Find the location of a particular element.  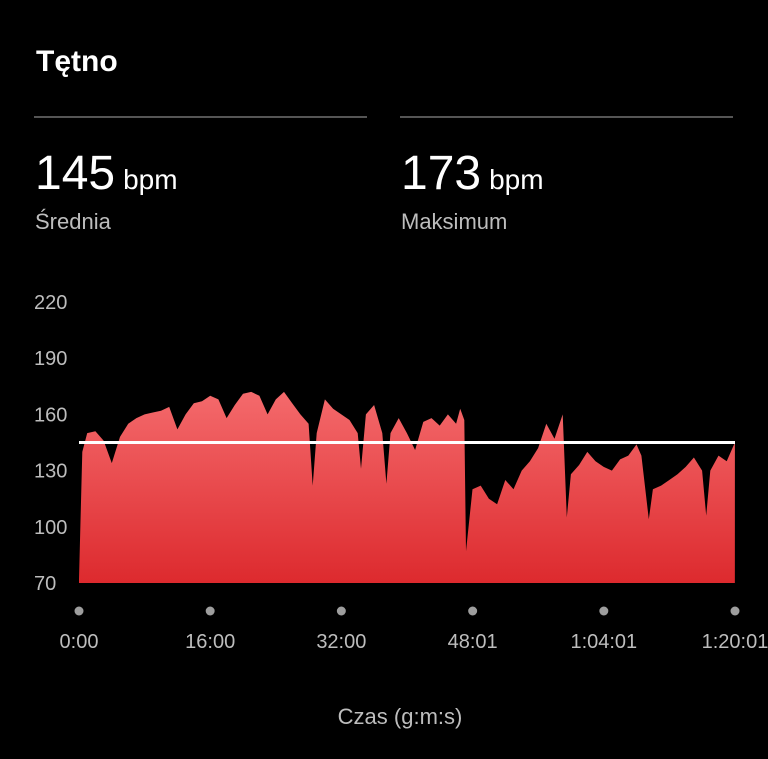

stat-label: Średnia is located at coordinates (73, 221).